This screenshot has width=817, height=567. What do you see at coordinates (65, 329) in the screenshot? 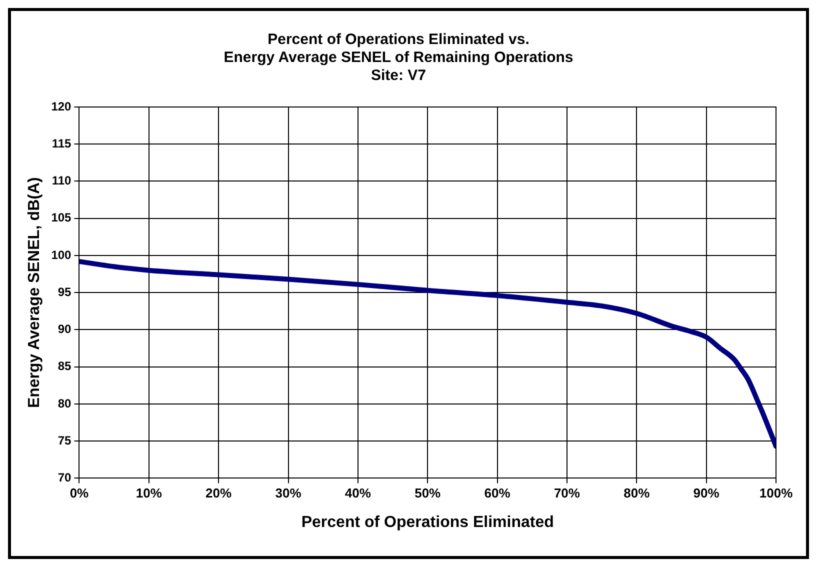
I see `y-tick-label: 90` at bounding box center [65, 329].